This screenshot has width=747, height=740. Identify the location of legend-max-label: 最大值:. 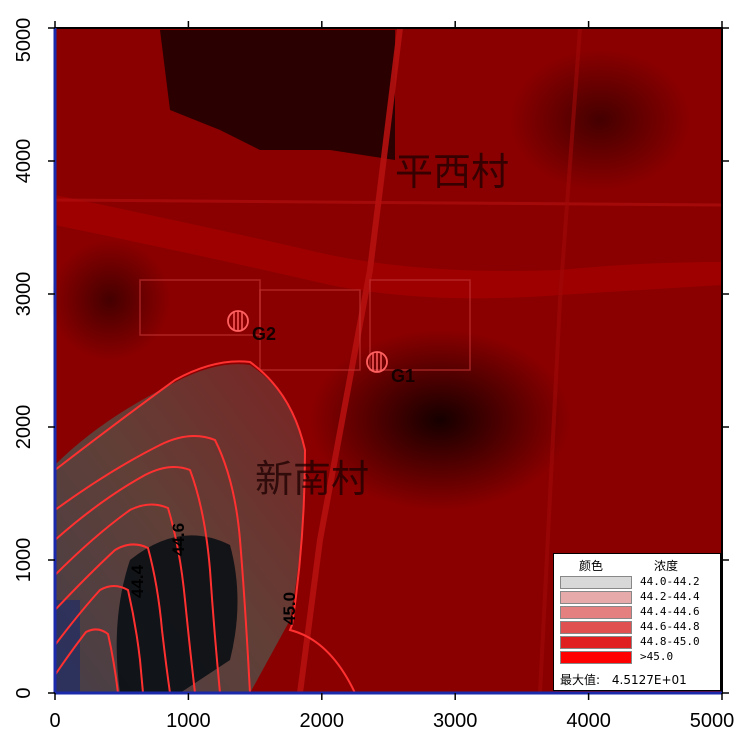
(580, 680).